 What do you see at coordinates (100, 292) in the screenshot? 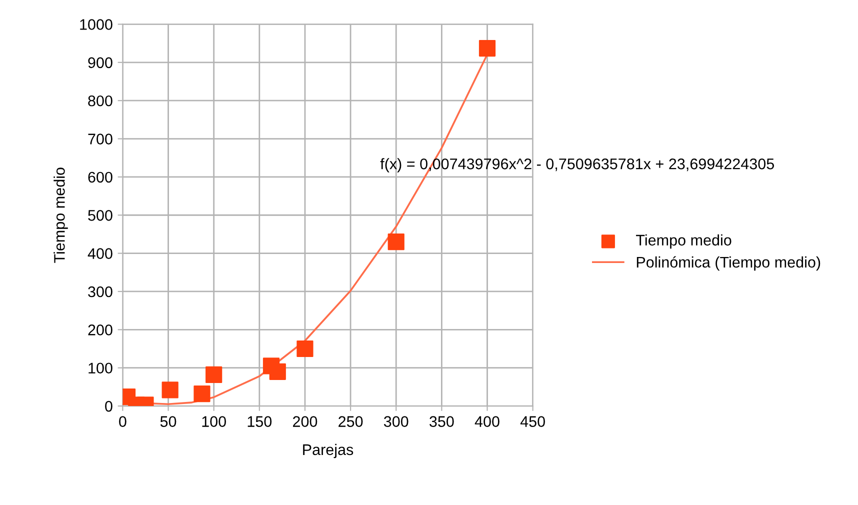
I see `y-tick-label: 300` at bounding box center [100, 292].